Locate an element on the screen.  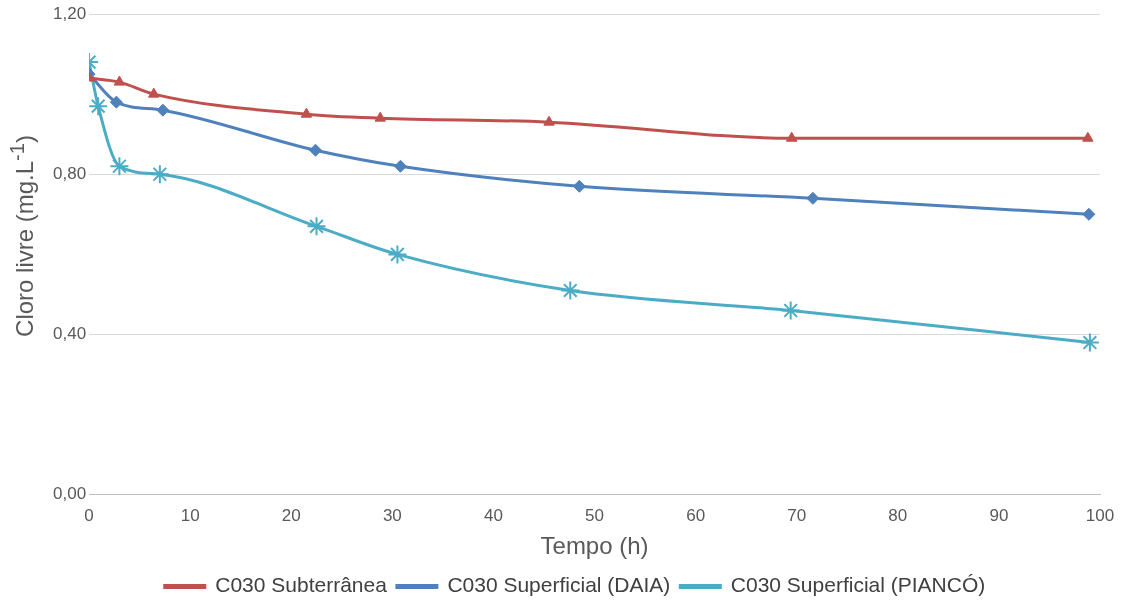
y-tick-label: 0,80 is located at coordinates (69, 173).